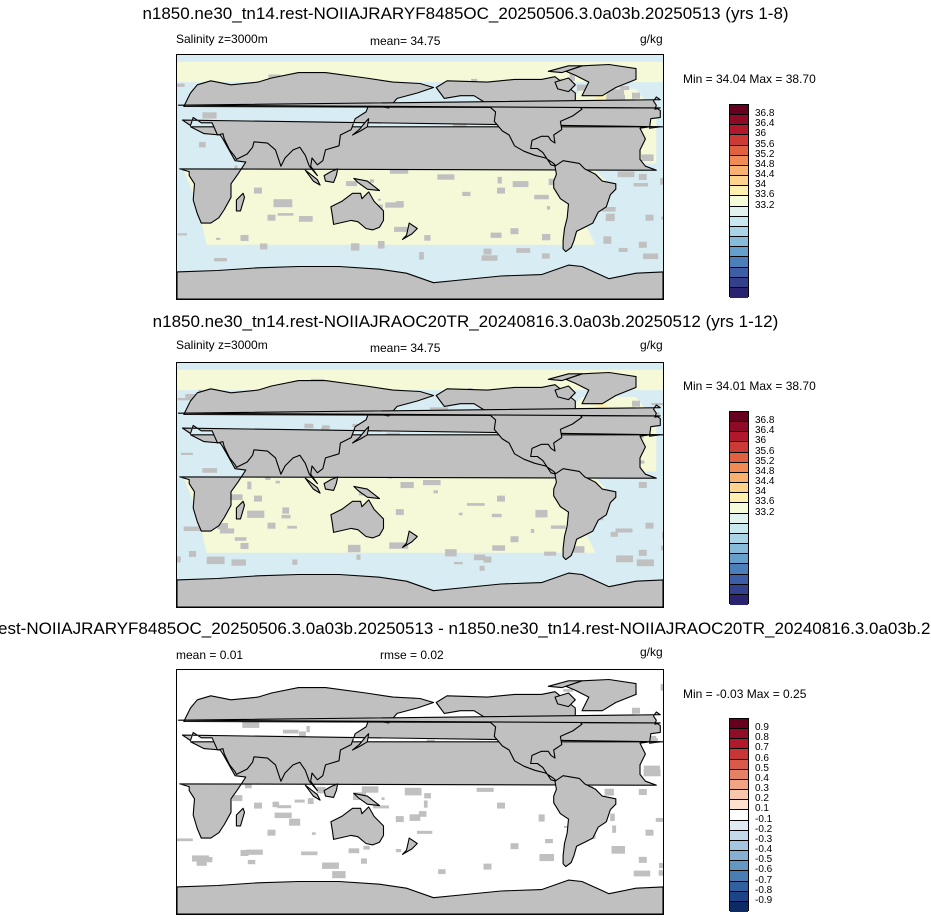 The image size is (931, 922). Describe the element at coordinates (745, 694) in the screenshot. I see `min-max-label: Min = -0.03 Max = 0.25` at that location.